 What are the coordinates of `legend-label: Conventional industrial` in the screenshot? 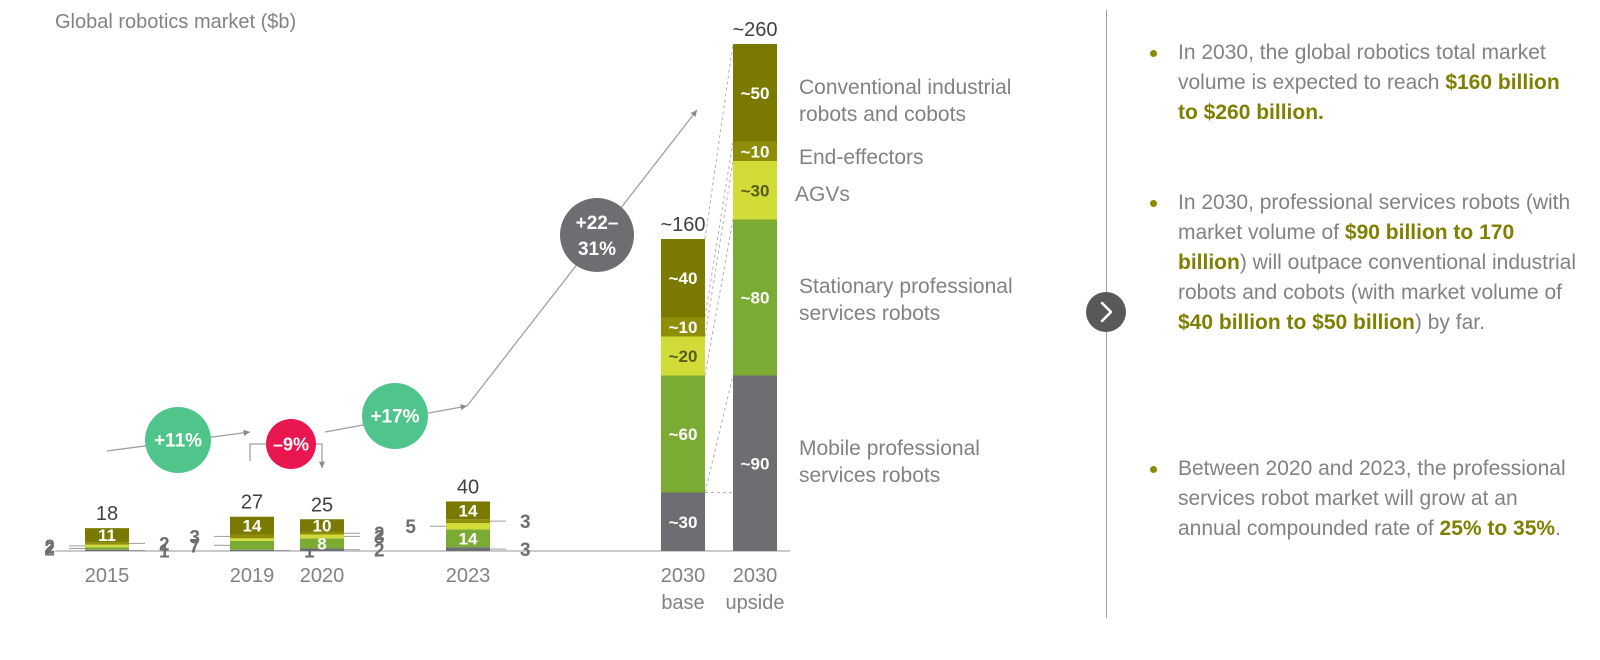 It's located at (905, 87).